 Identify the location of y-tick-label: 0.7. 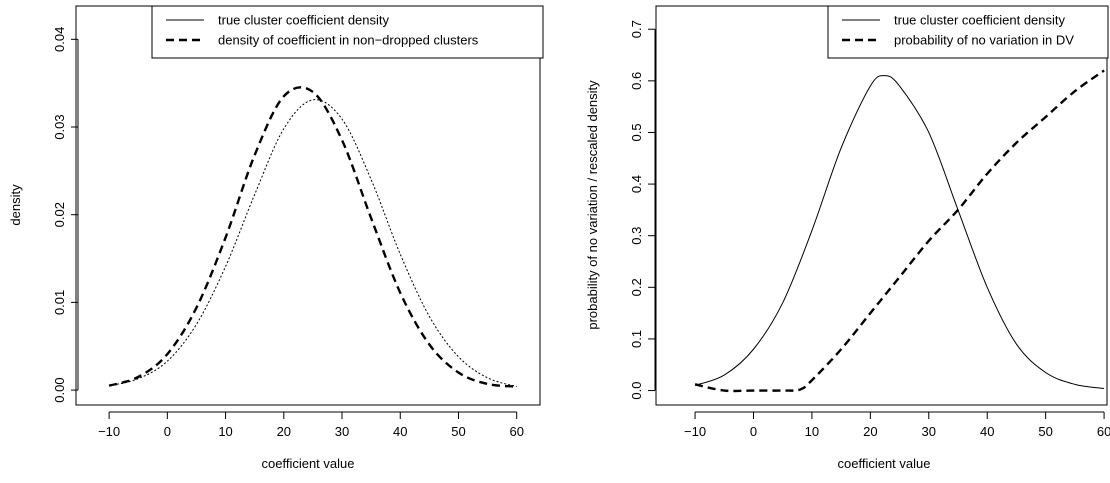
(636, 29).